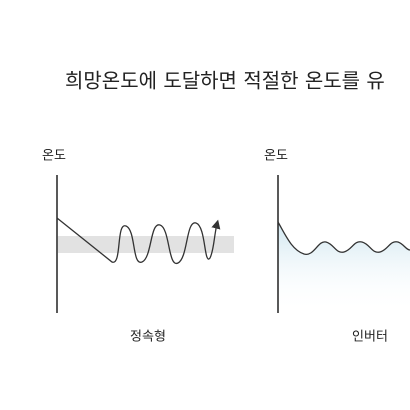 This screenshot has height=410, width=410. What do you see at coordinates (225, 81) in the screenshot?
I see `title: 희망온도에 도달하면 적절한 온도를 유` at bounding box center [225, 81].